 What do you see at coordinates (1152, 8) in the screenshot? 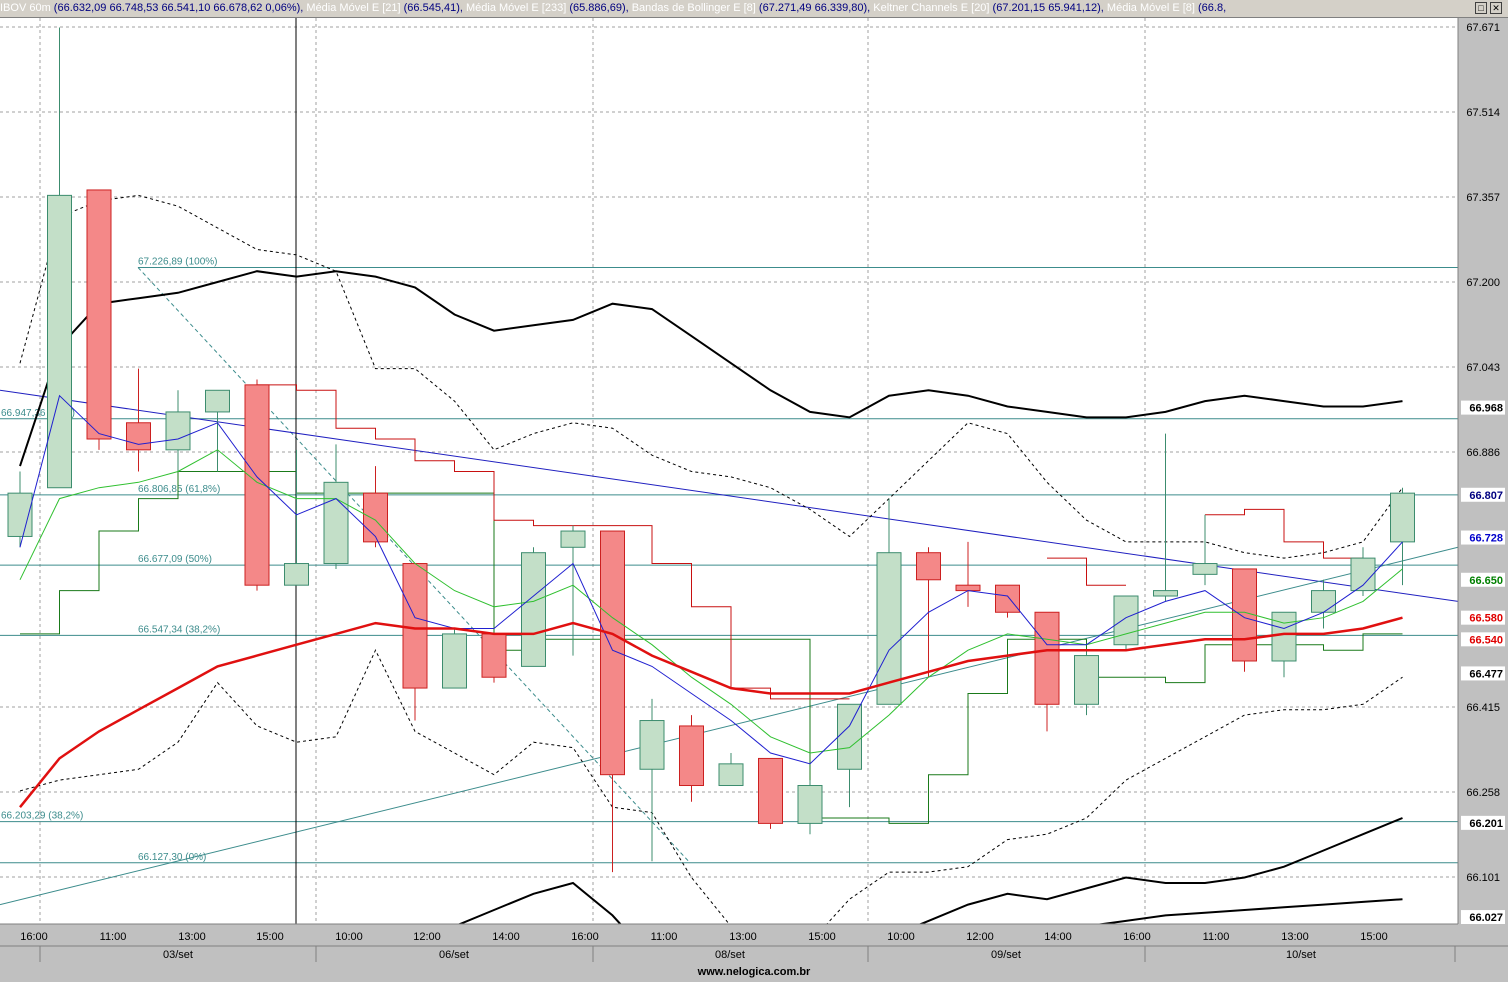
I see `indicator-name: Média Móvel E [8]` at bounding box center [1152, 8].